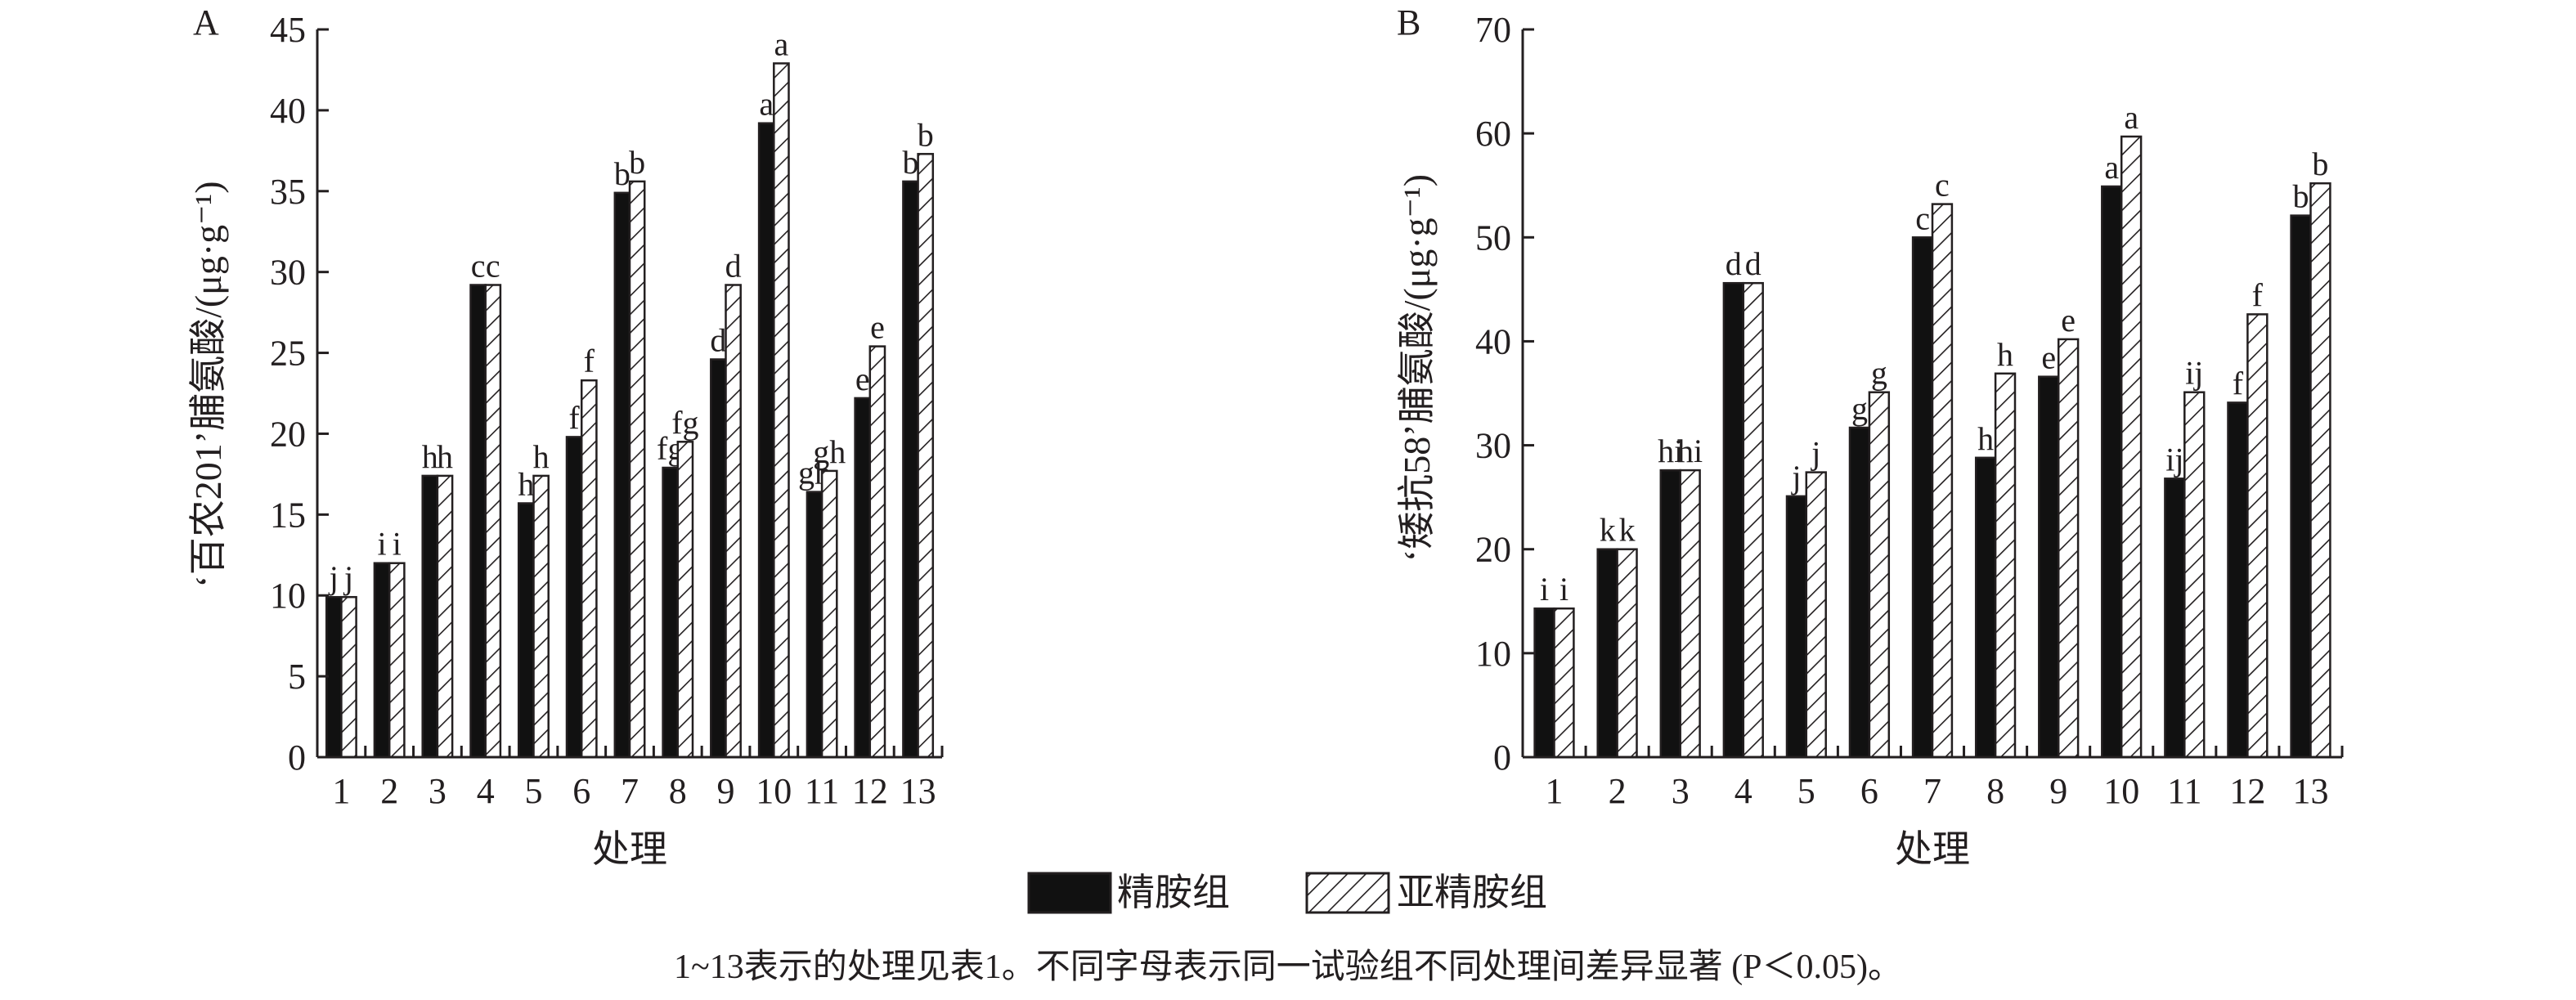 The image size is (2576, 1000). Describe the element at coordinates (1348, 893) in the screenshot. I see `legend-swatch-spermidine` at that location.